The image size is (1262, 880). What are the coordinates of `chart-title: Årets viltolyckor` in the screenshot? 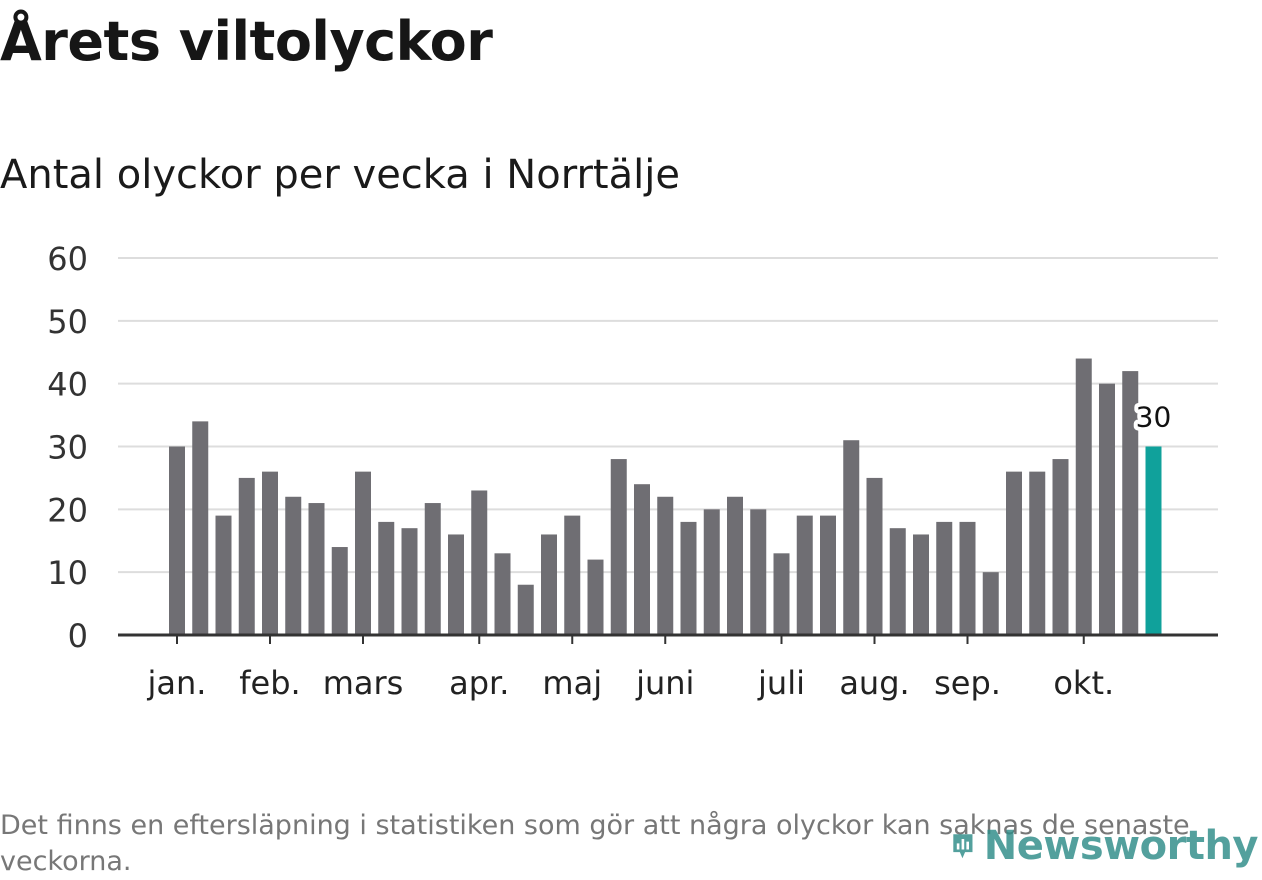 It's located at (246, 41).